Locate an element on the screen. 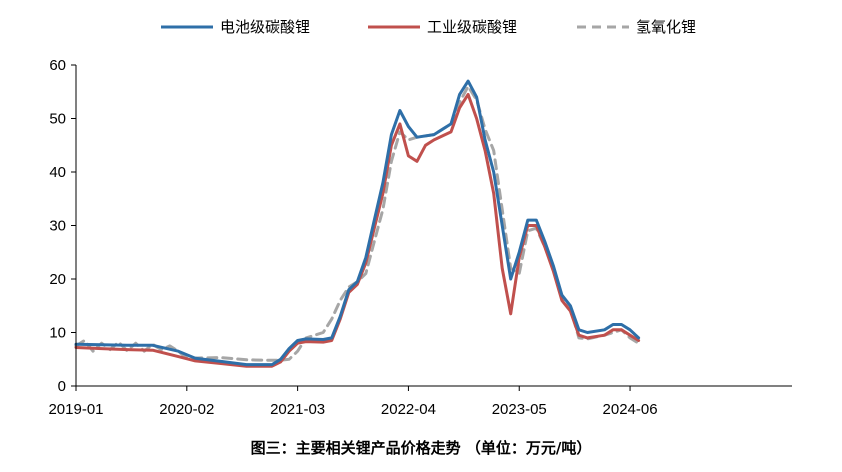 This screenshot has width=842, height=472. y-tick-label: 30 is located at coordinates (57, 226).